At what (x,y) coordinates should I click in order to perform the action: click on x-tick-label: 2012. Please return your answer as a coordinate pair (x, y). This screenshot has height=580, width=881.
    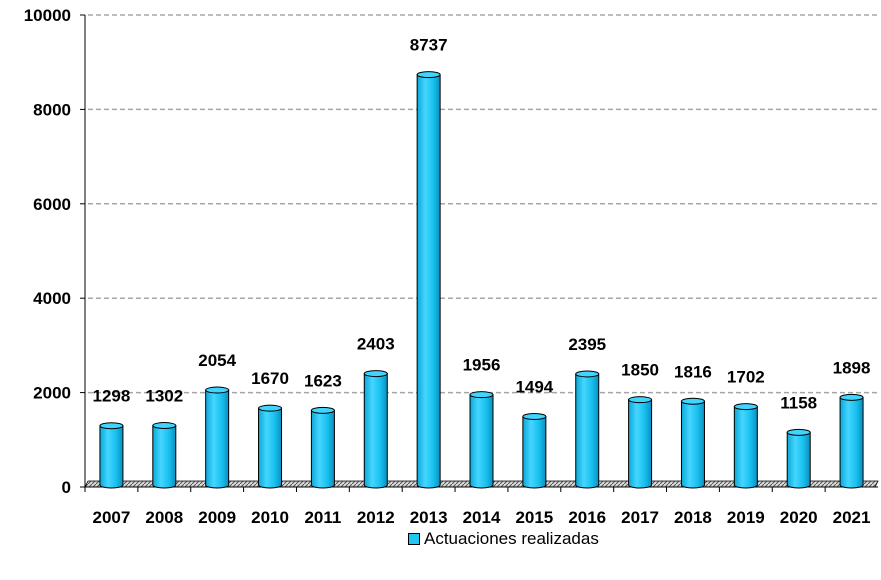
    Looking at the image, I should click on (376, 517).